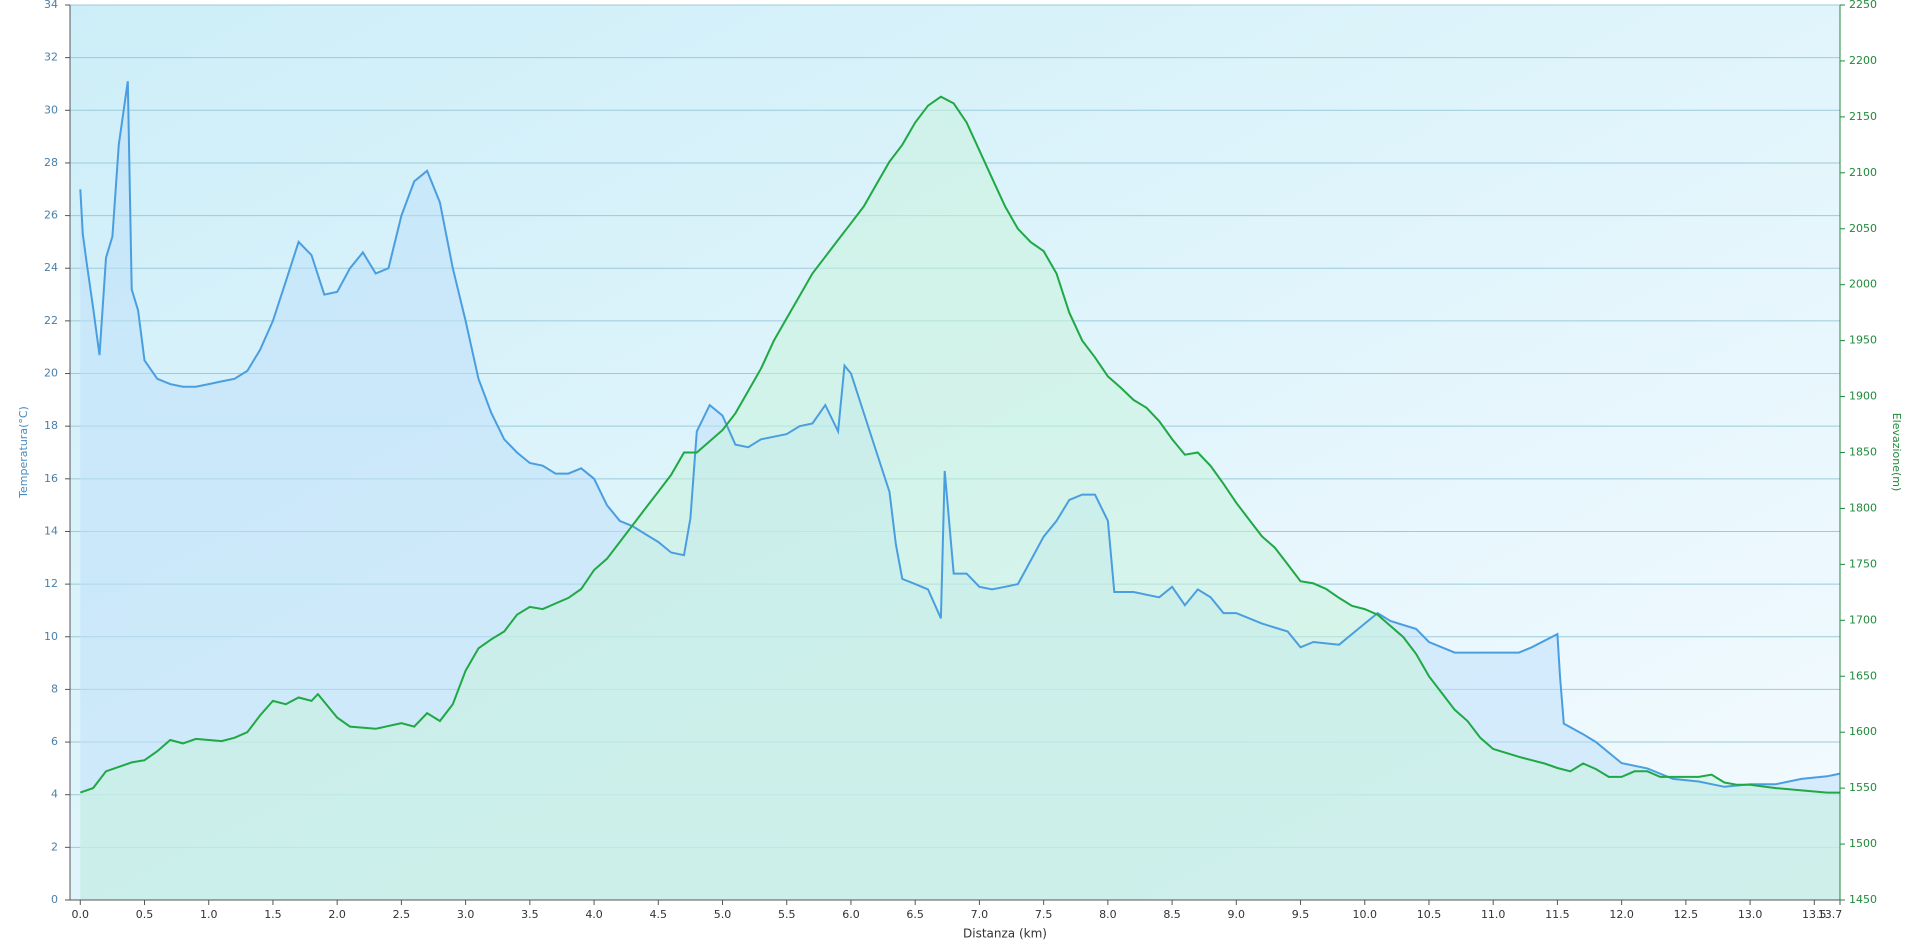  Describe the element at coordinates (51, 215) in the screenshot. I see `y-tick-label: 26` at that location.